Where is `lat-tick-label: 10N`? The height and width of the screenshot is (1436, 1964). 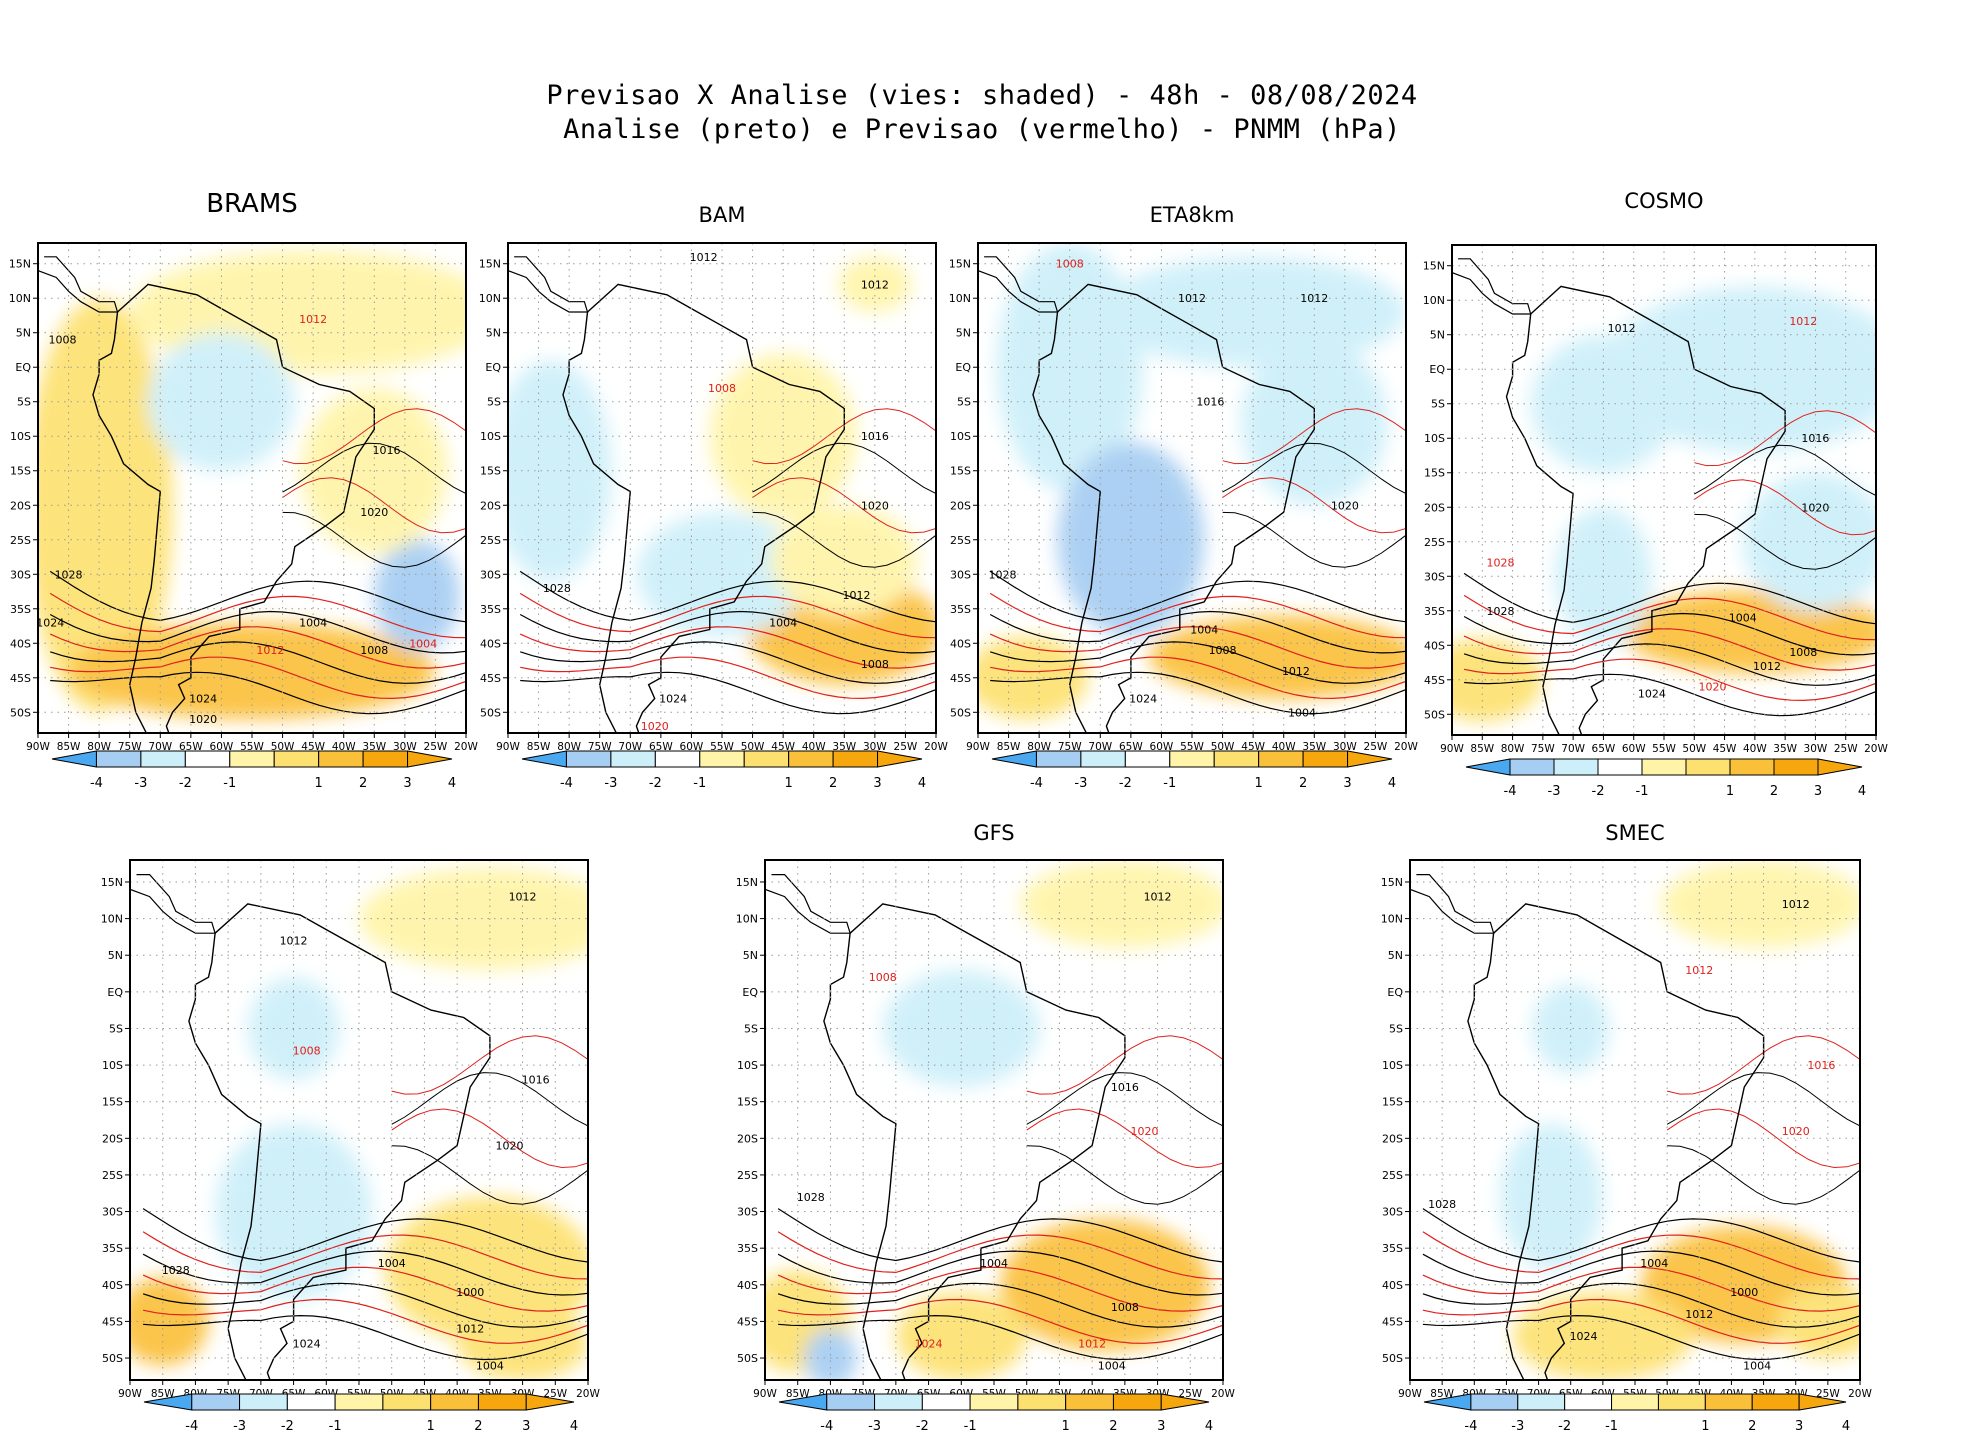
lat-tick-label: 10N is located at coordinates (112, 919).